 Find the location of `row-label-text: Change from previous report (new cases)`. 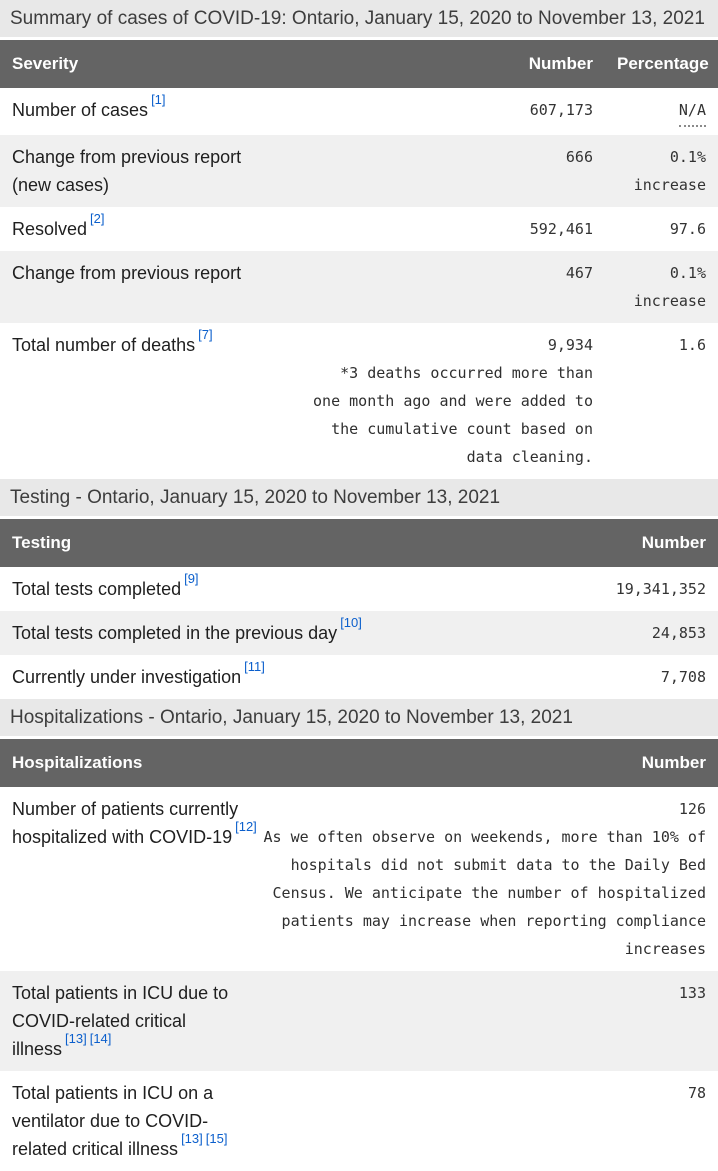

row-label-text: Change from previous report (new cases) is located at coordinates (127, 171).